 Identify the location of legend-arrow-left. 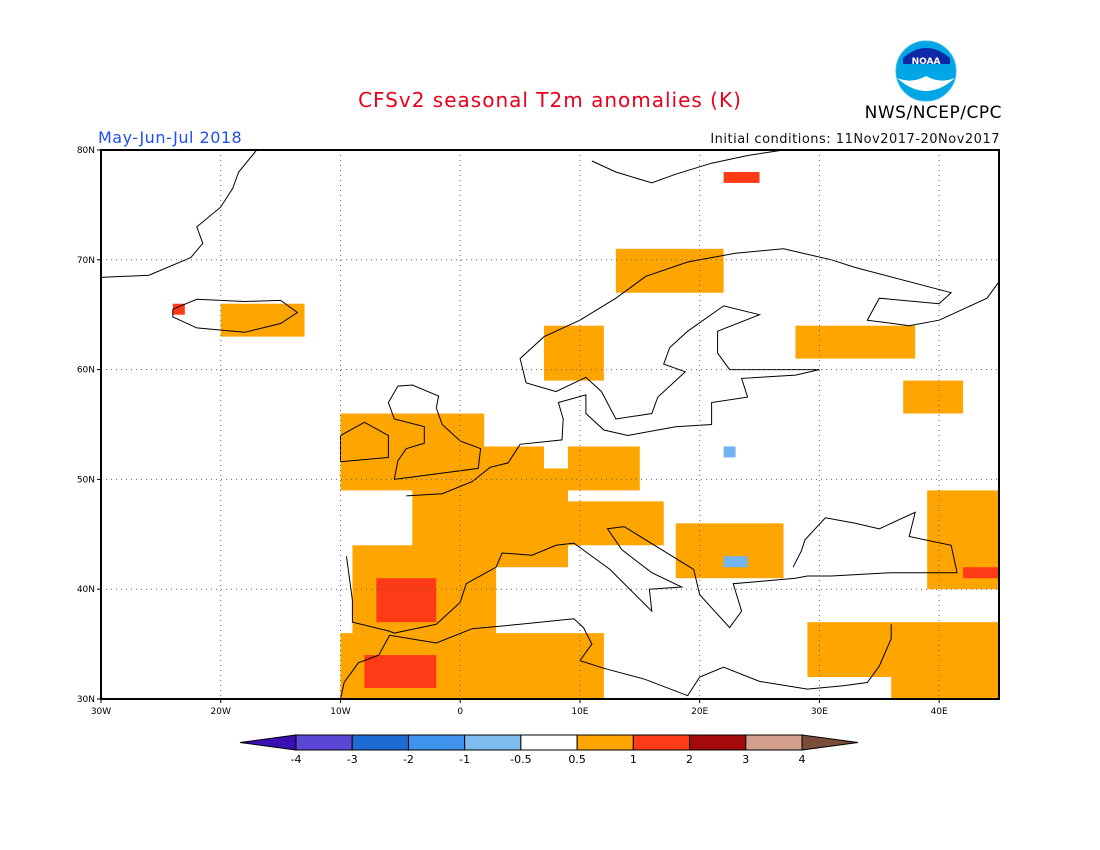
(268, 742).